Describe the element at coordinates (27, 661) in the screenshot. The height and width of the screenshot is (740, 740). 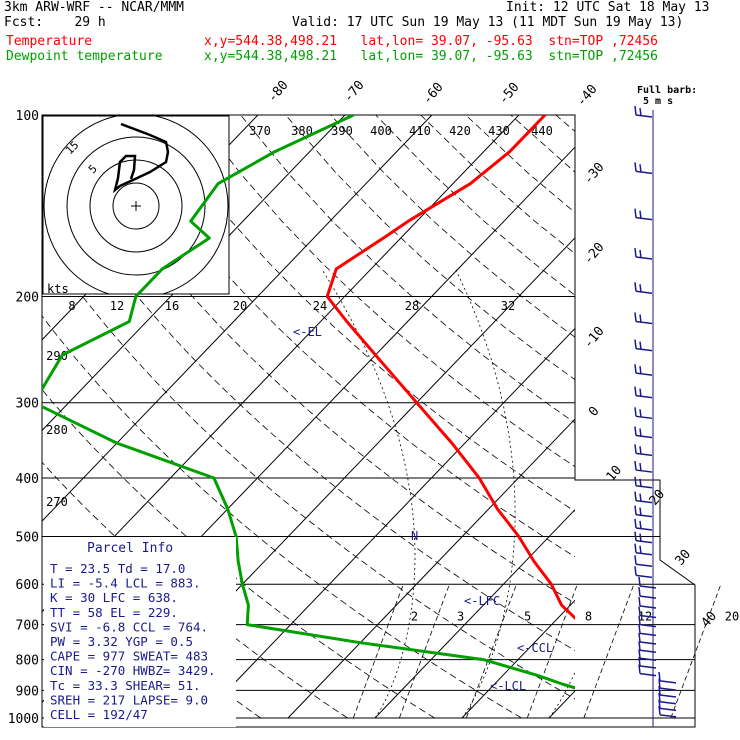
I see `pressure-label-800: 800` at that location.